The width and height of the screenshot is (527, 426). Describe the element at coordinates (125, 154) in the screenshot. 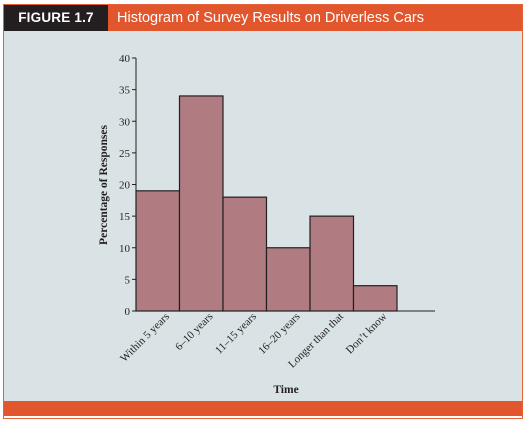

I see `y-tick-label: 25` at that location.